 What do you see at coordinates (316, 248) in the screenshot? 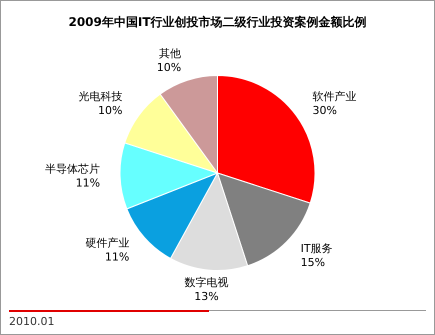
I see `slice-label: IT服务` at bounding box center [316, 248].